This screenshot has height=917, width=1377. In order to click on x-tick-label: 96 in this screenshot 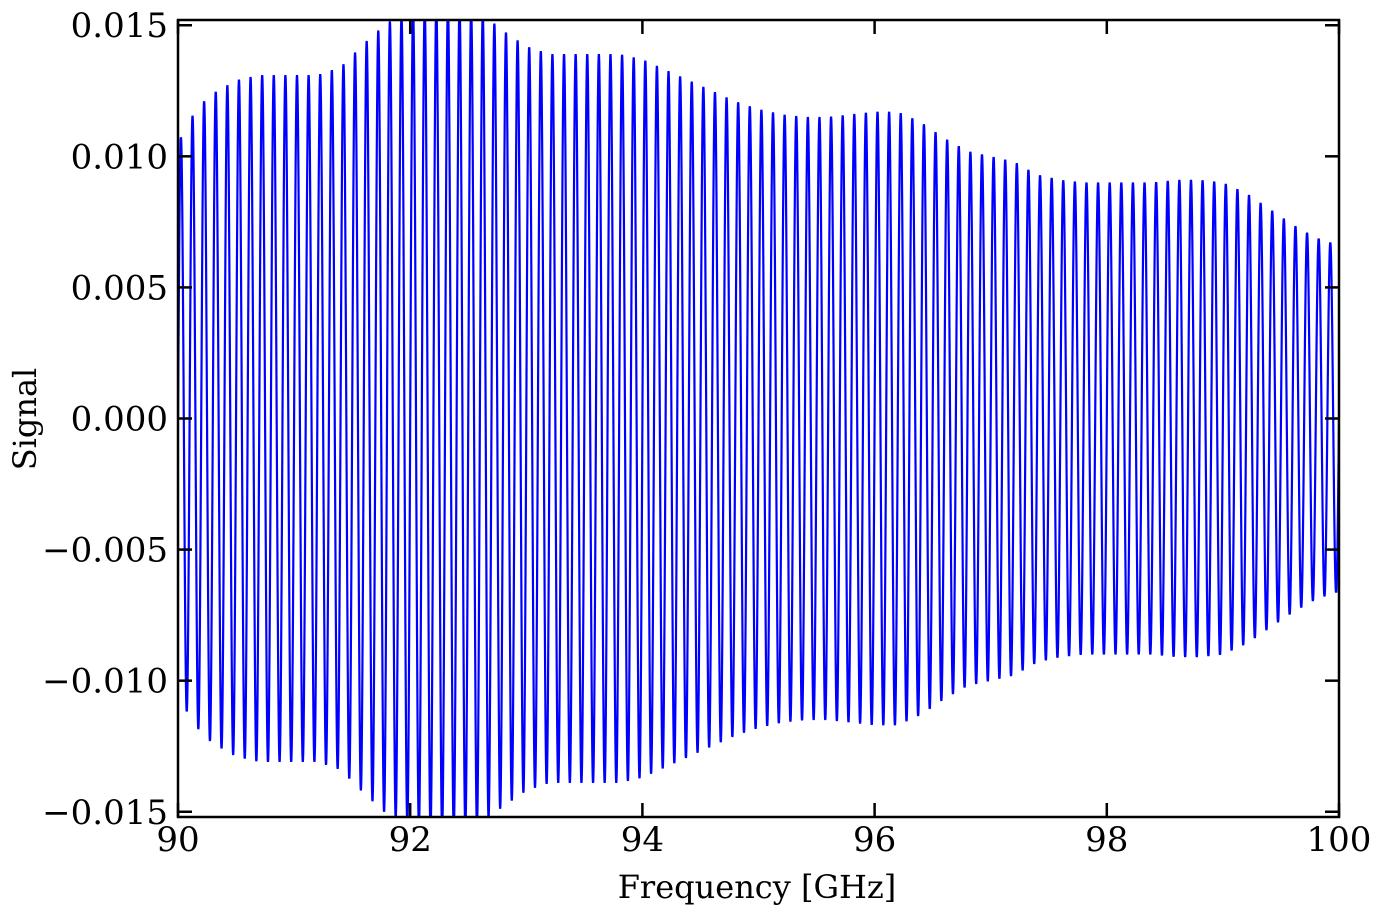, I will do `click(874, 840)`.